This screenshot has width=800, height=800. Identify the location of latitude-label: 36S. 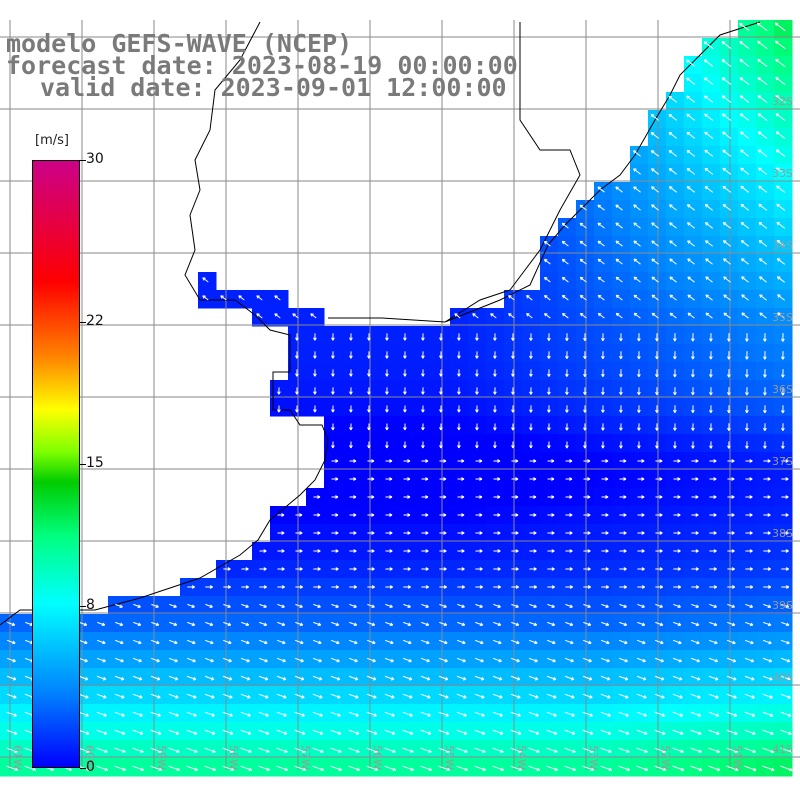
(782, 389).